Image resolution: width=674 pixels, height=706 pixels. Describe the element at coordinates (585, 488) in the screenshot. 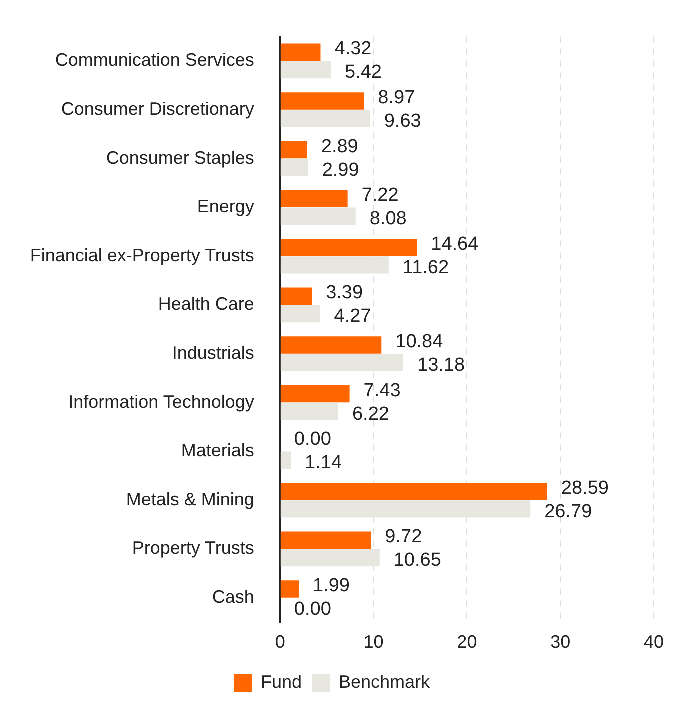

I see `data-label: 28.59` at that location.